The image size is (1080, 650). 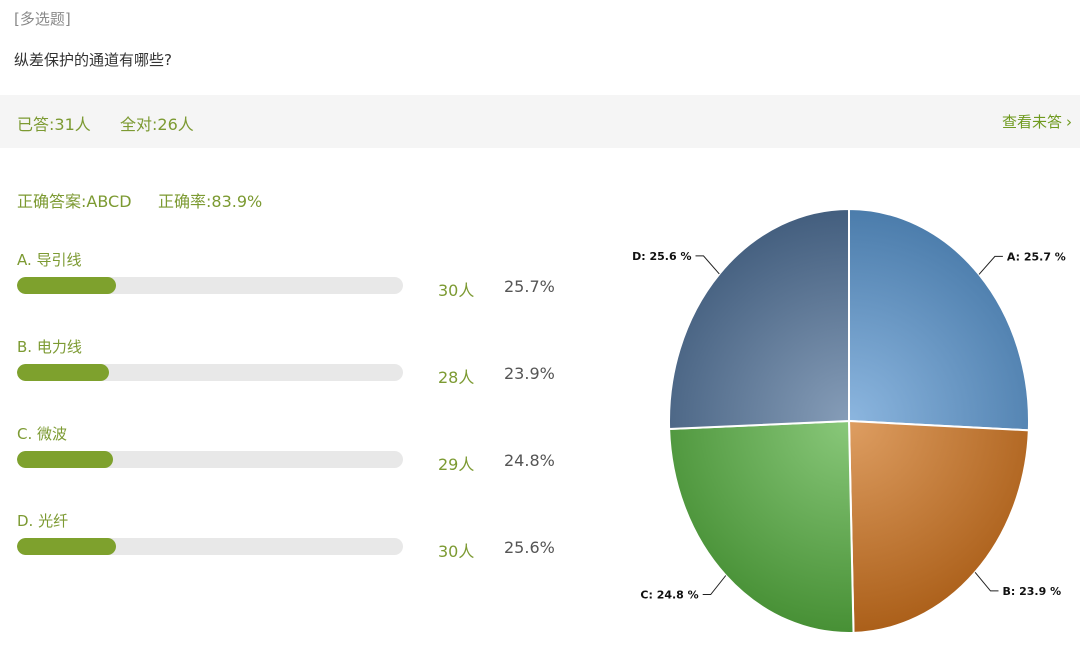 What do you see at coordinates (456, 464) in the screenshot?
I see `option-count: 29人` at bounding box center [456, 464].